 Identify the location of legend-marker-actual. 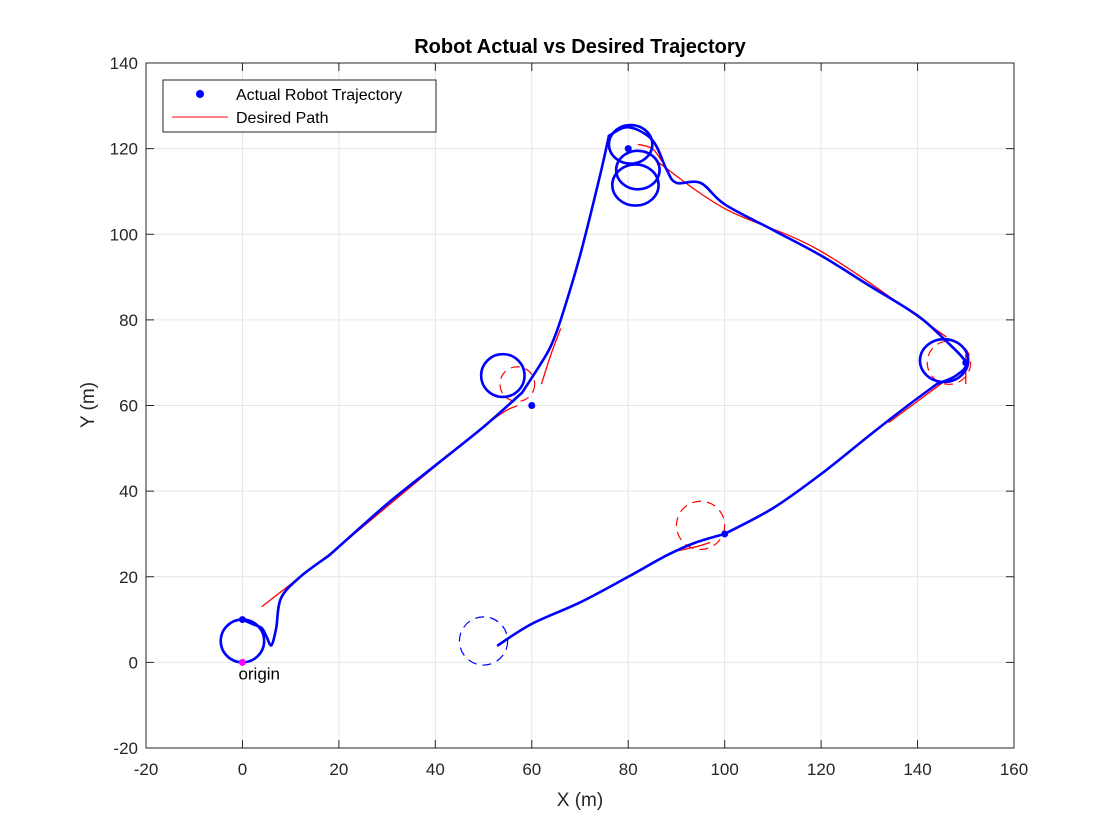
(200, 94).